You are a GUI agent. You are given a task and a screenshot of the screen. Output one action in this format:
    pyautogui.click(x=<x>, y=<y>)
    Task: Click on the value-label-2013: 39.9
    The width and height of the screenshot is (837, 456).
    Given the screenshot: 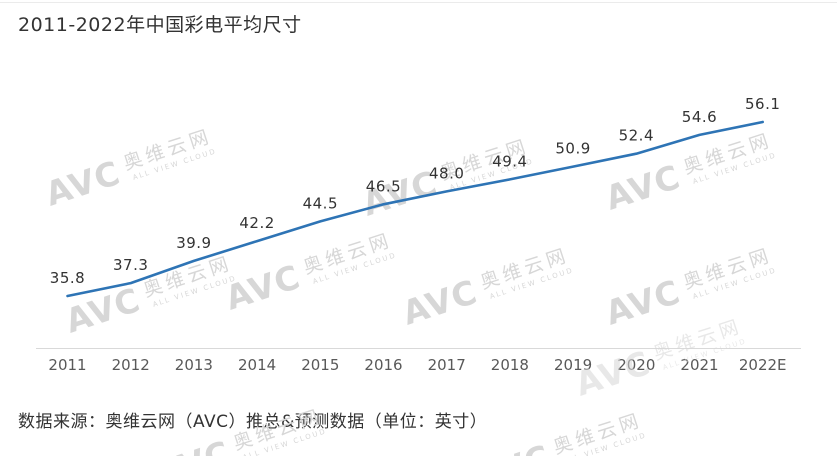 What is the action you would take?
    pyautogui.click(x=193, y=243)
    